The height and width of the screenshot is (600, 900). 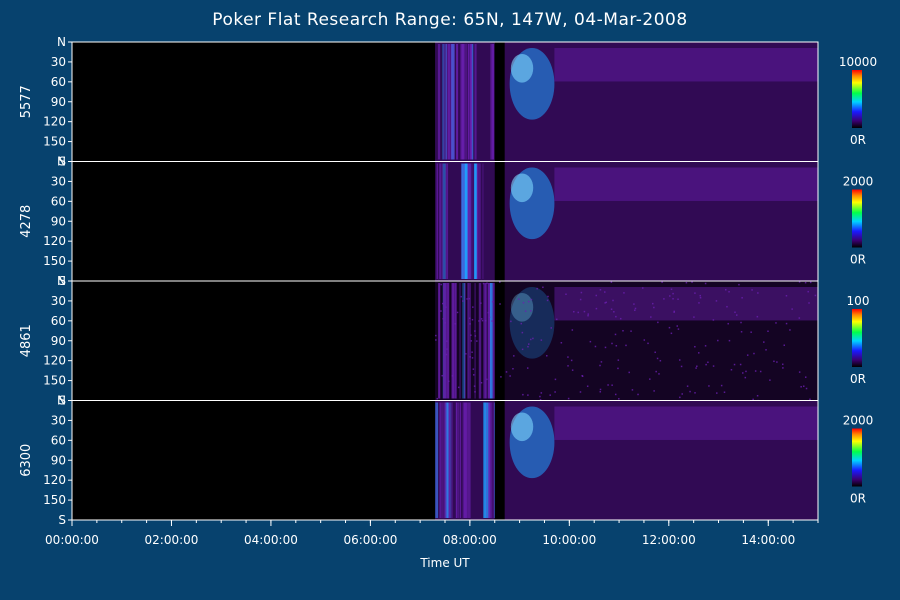 What do you see at coordinates (54, 480) in the screenshot?
I see `y-tick-label: 120` at bounding box center [54, 480].